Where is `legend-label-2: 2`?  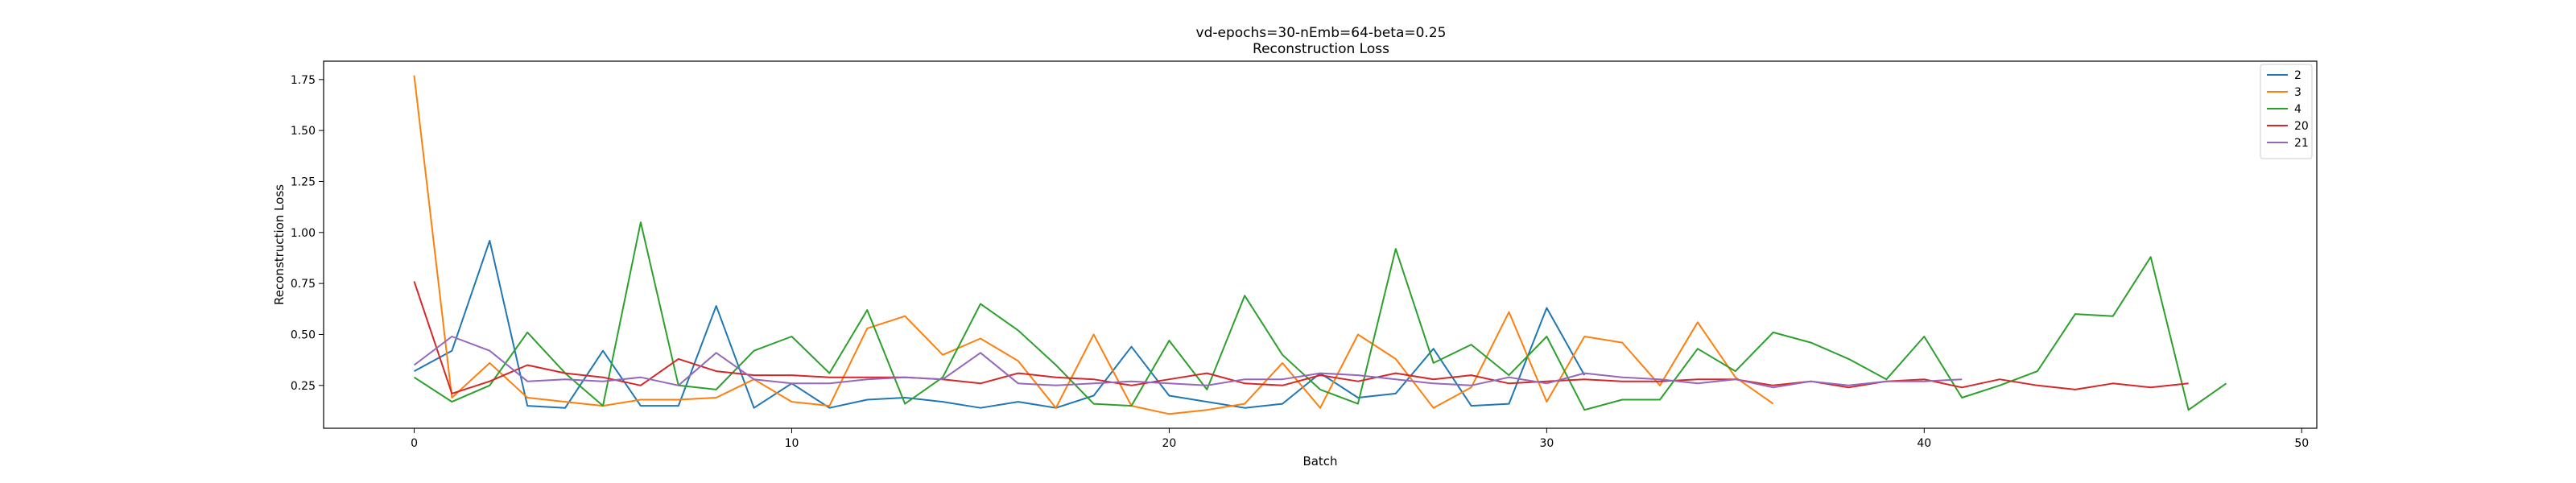
legend-label-2: 2 is located at coordinates (2297, 75).